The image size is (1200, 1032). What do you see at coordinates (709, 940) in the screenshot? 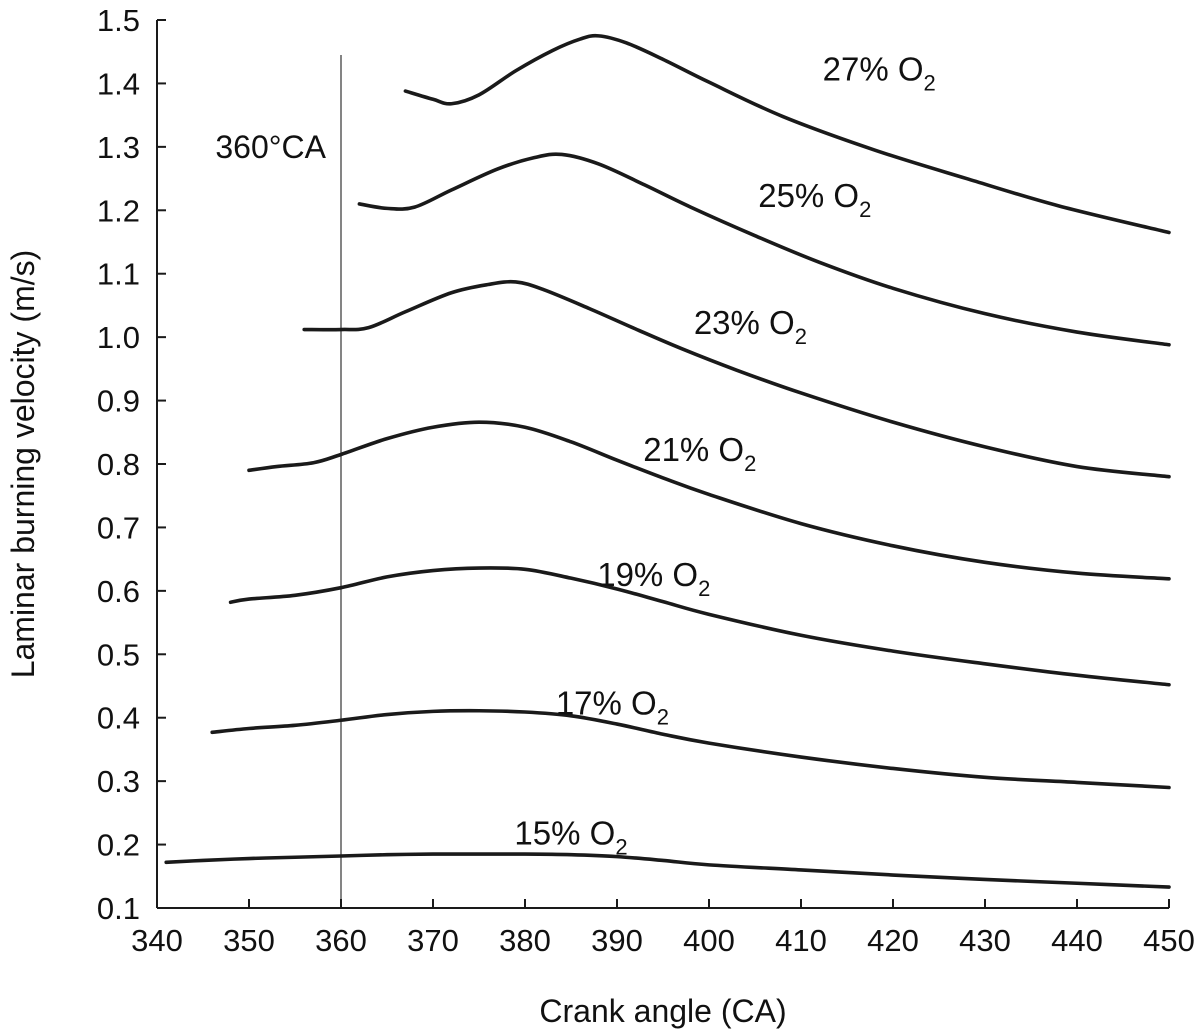
I see `x-tick-label: 400` at bounding box center [709, 940].